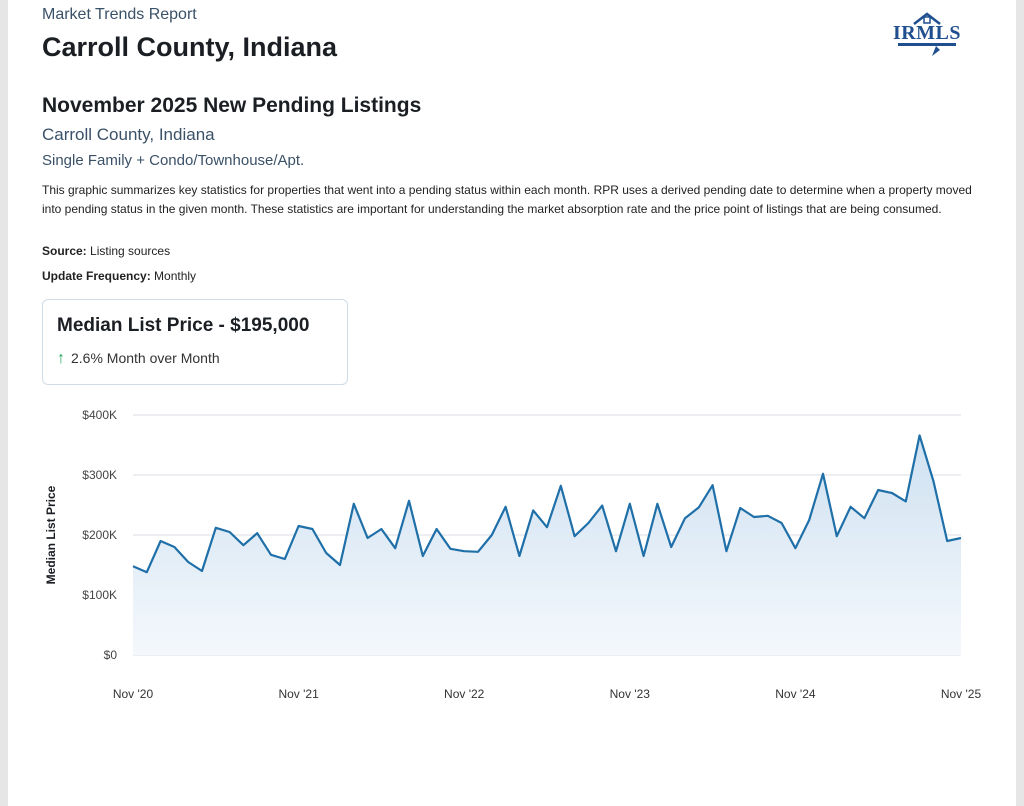  I want to click on x-tick-label: Nov '22, so click(464, 694).